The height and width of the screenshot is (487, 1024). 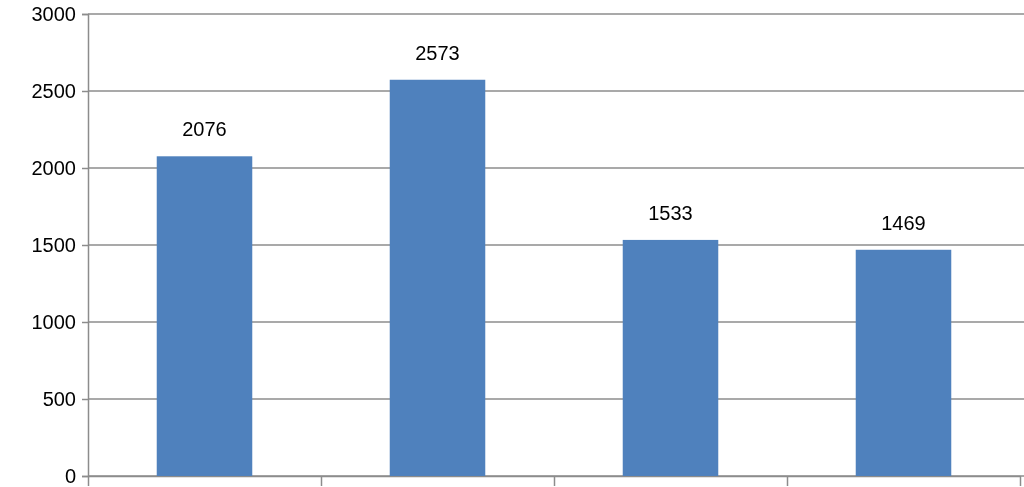 What do you see at coordinates (53, 167) in the screenshot?
I see `y-tick-label: 2000` at bounding box center [53, 167].